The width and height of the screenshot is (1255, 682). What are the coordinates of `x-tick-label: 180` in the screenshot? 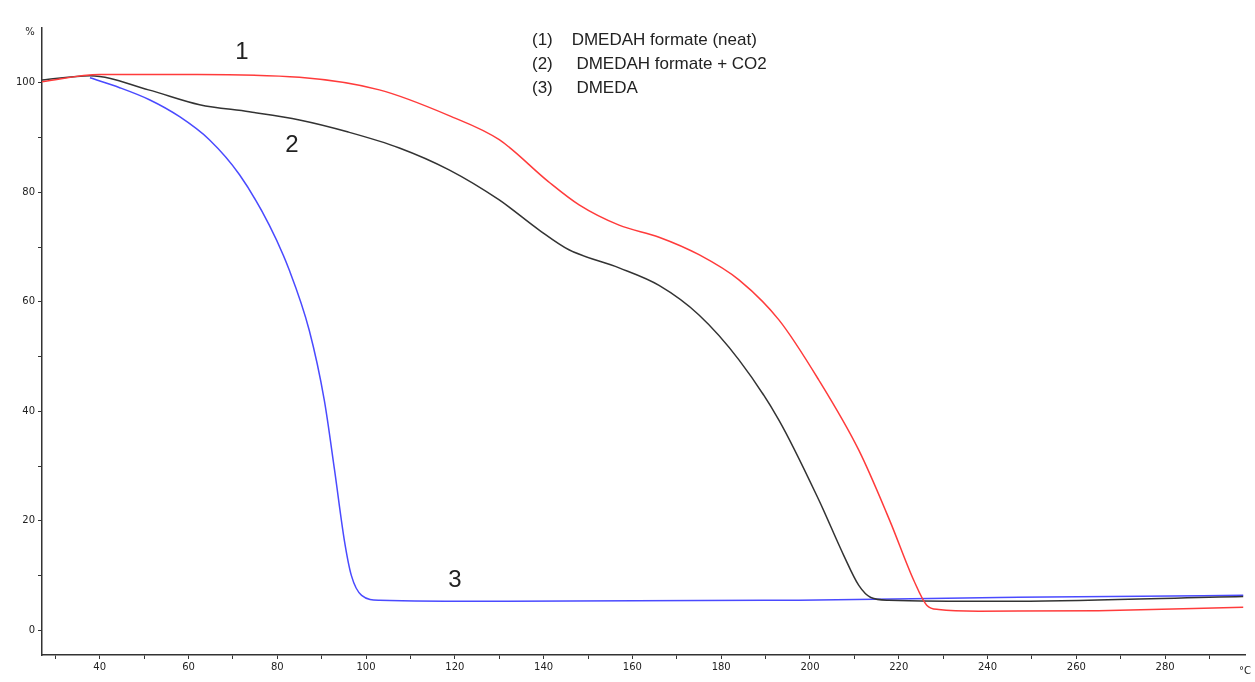 It's located at (721, 666).